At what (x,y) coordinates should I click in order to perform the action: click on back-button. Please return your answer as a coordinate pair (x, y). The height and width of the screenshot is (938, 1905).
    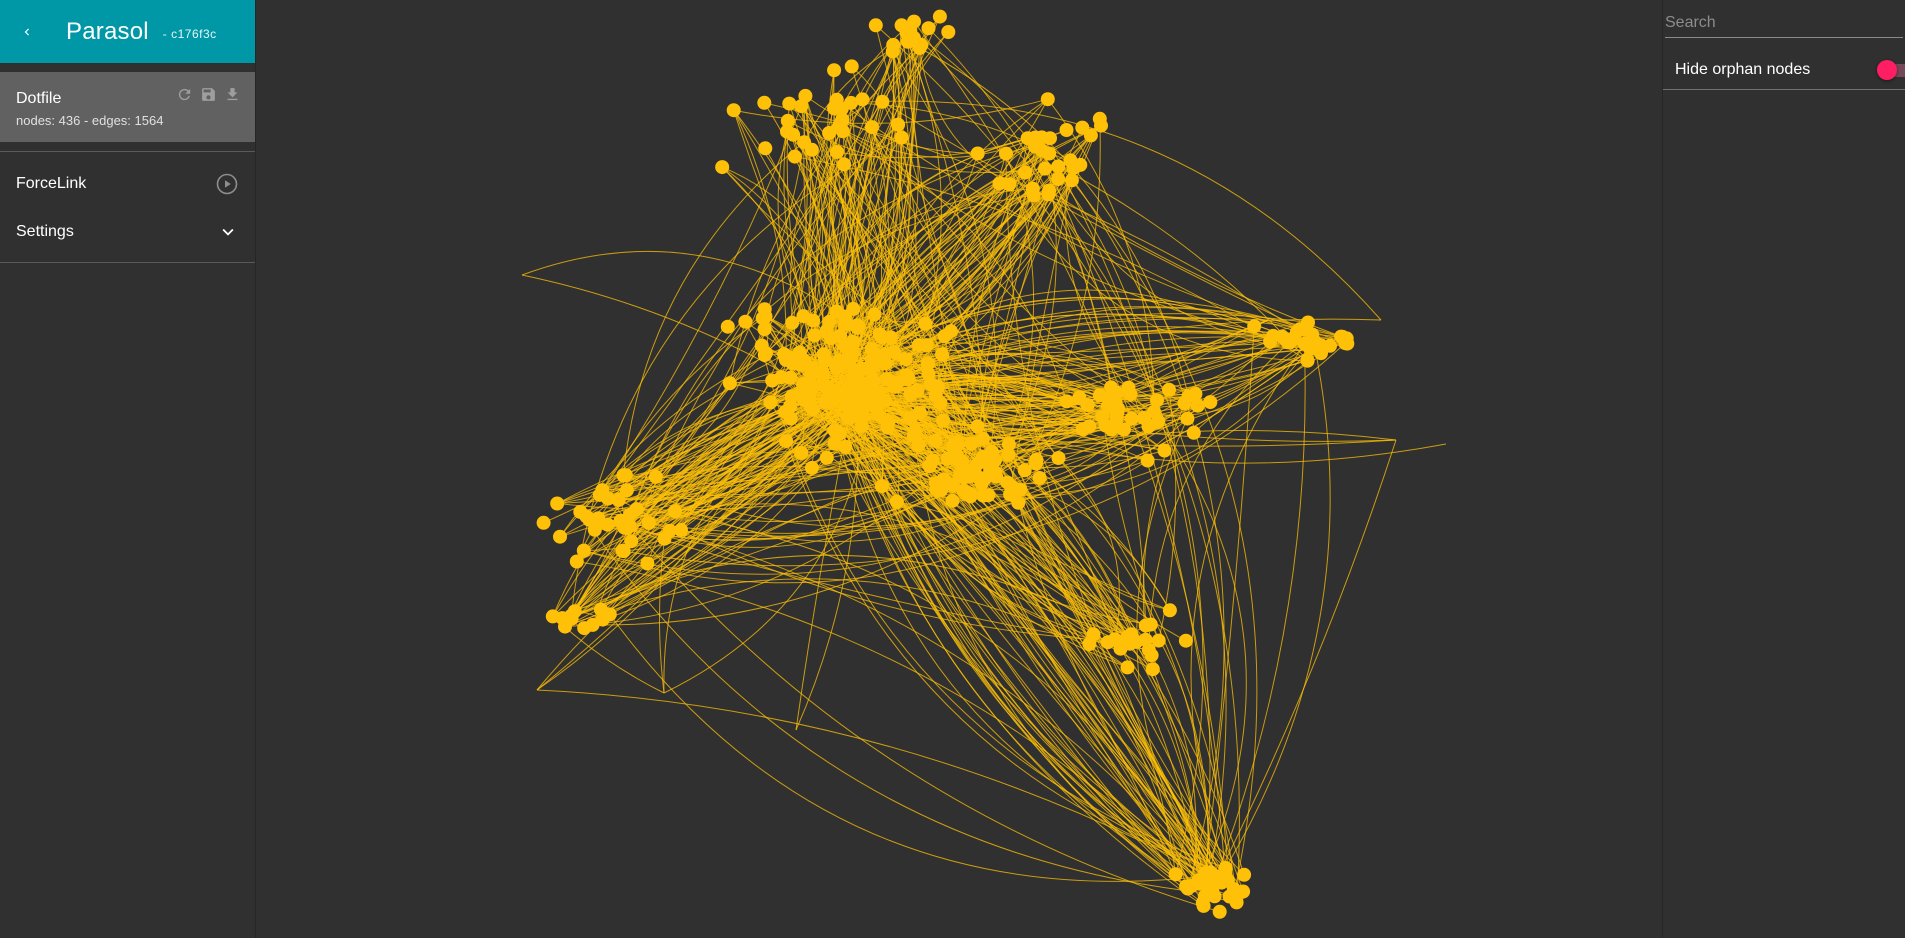
    Looking at the image, I should click on (27, 31).